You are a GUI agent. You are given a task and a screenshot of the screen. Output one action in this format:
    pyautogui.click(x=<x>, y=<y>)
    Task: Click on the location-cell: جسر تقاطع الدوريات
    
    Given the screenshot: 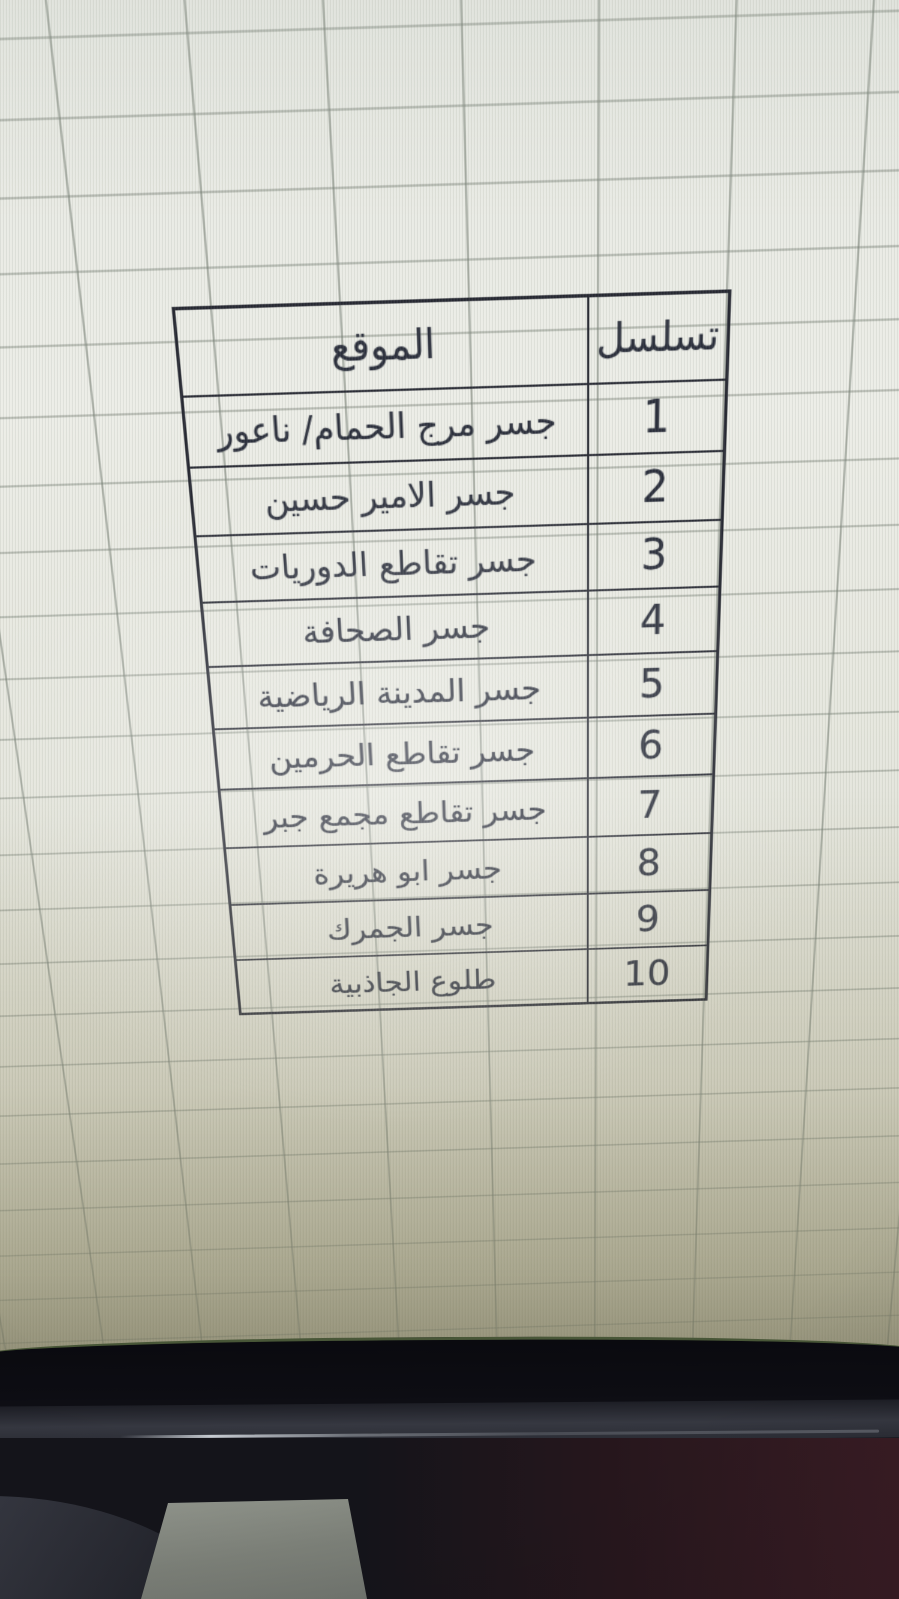 What is the action you would take?
    pyautogui.click(x=392, y=563)
    